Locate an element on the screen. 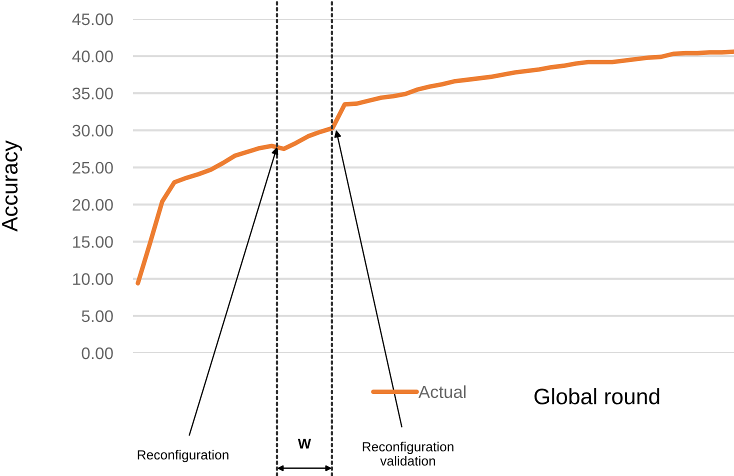 The image size is (734, 476). y-tick-label: 0.00 is located at coordinates (97, 353).